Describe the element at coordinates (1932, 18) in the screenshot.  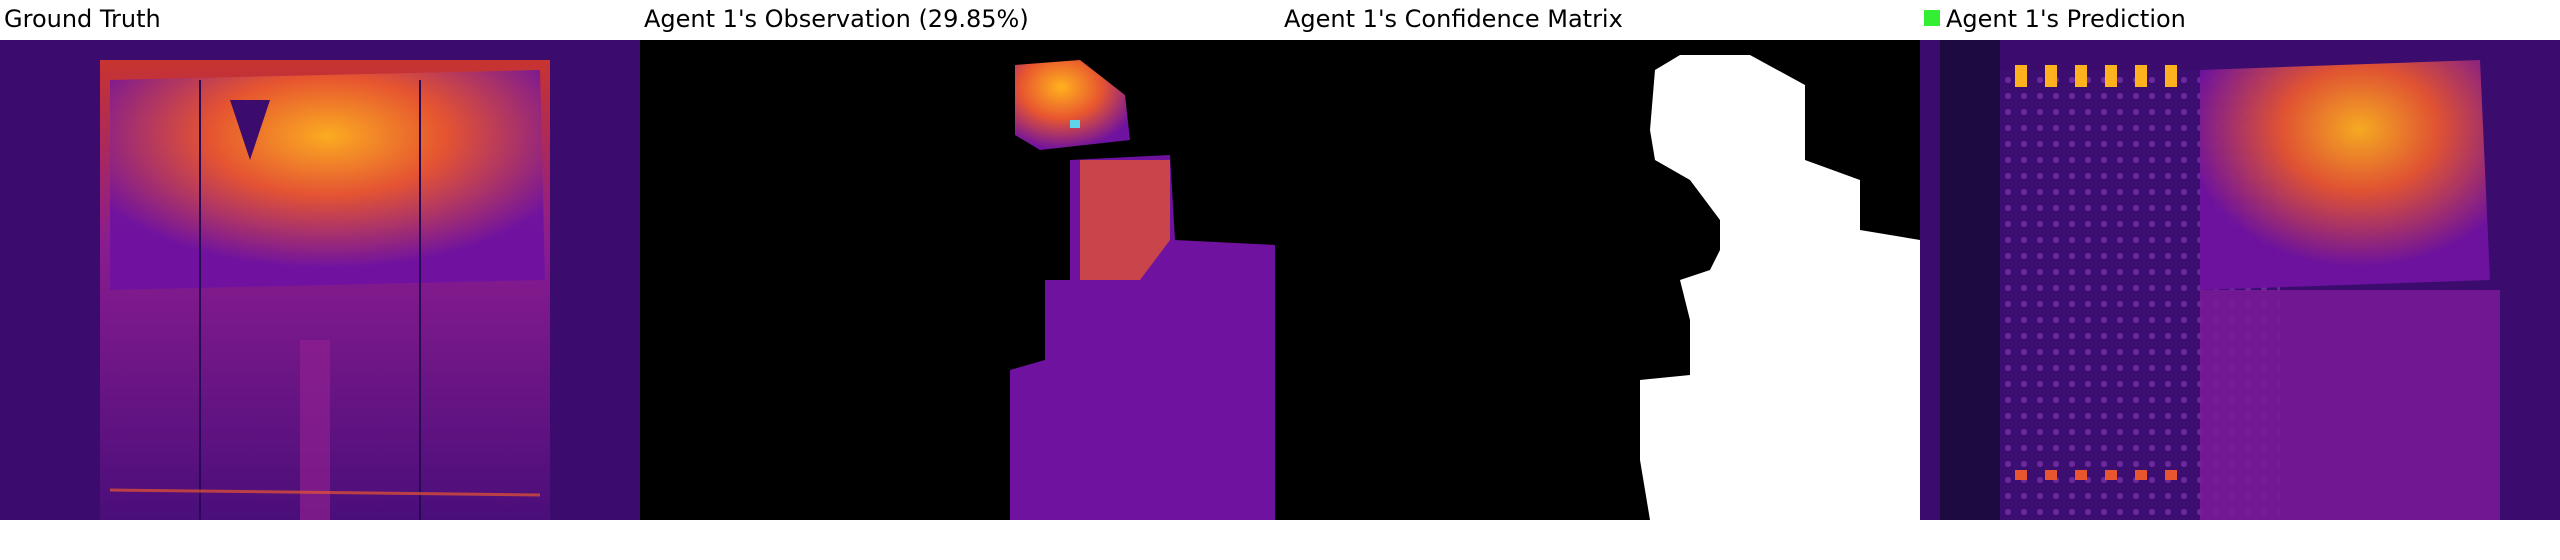
I see `legend-swatch` at that location.